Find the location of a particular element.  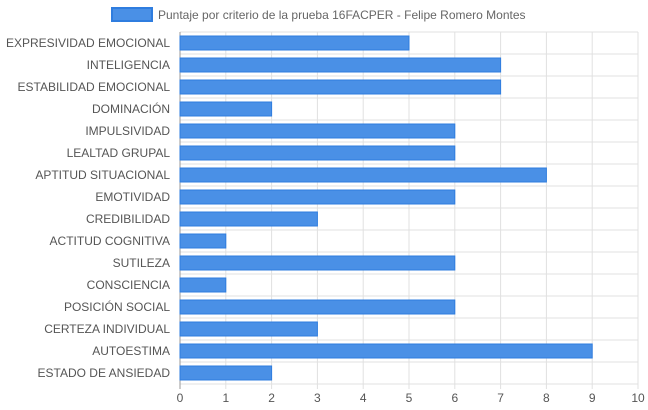

x-tick-label: 5 is located at coordinates (409, 398).